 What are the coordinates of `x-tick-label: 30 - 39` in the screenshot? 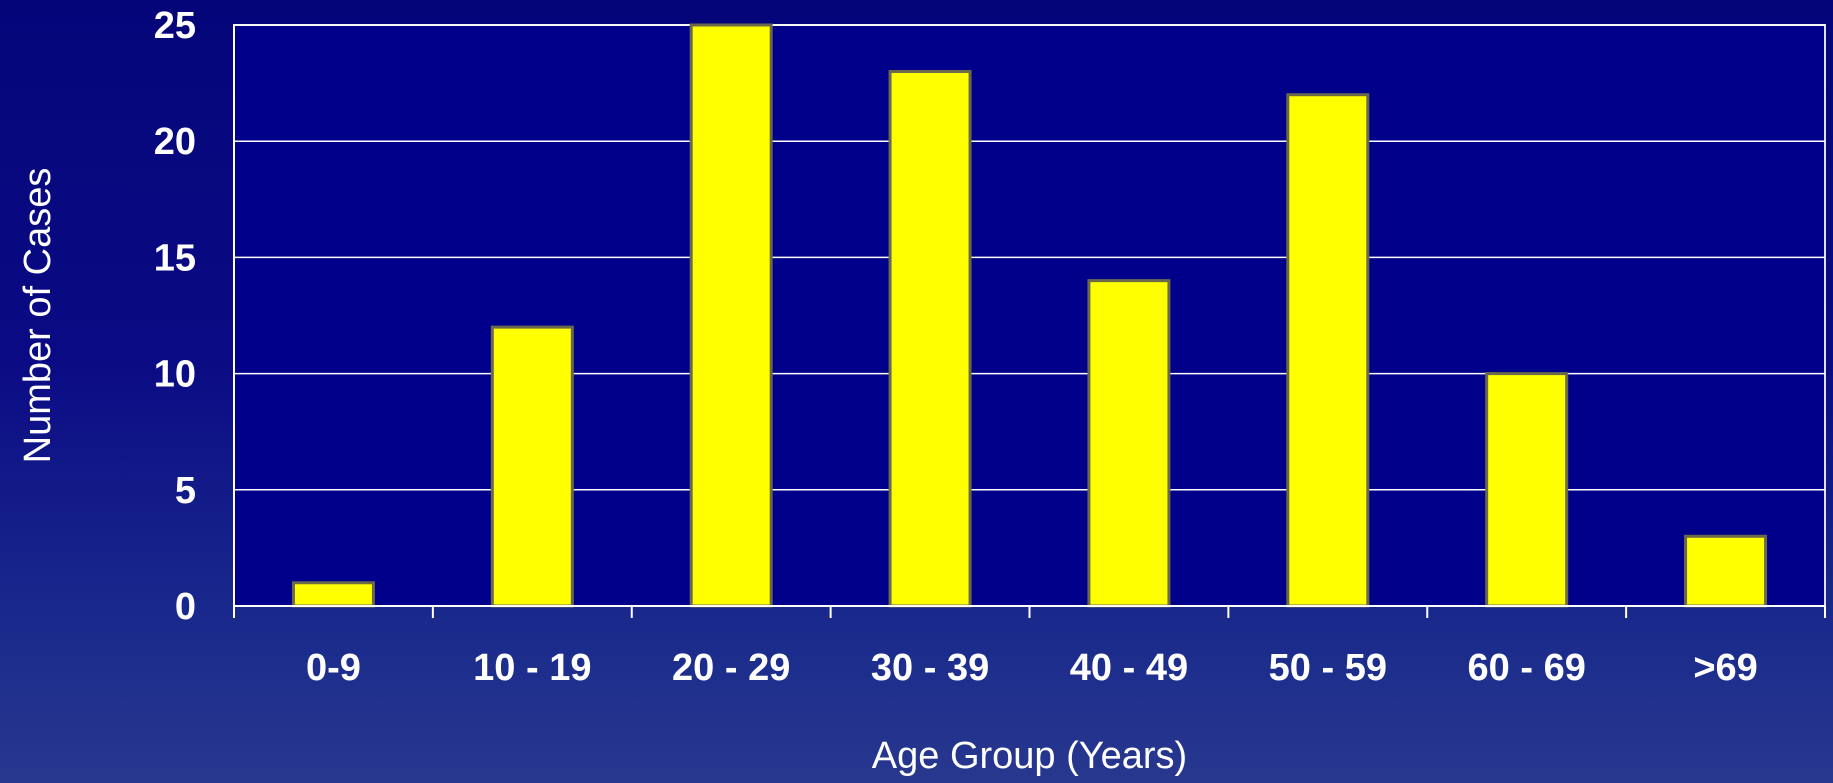 It's located at (930, 668).